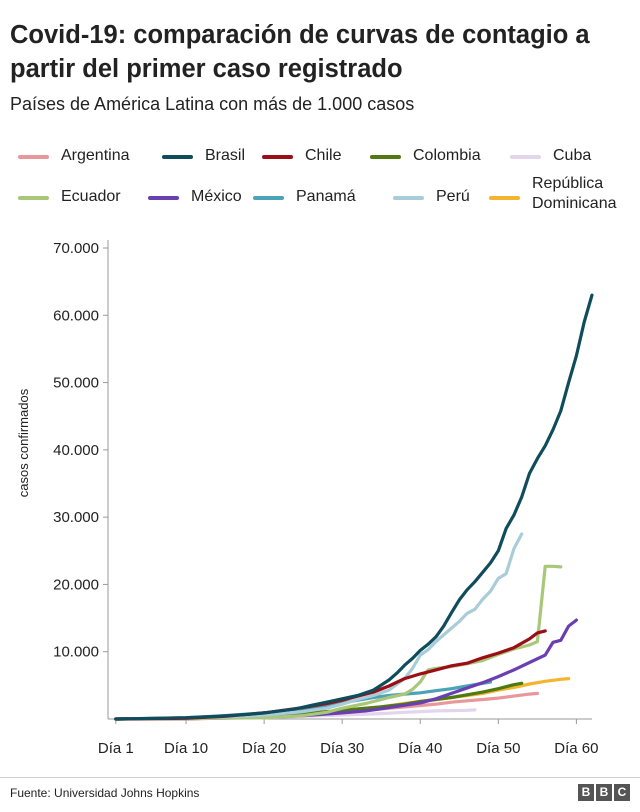 This screenshot has width=640, height=812. What do you see at coordinates (76, 450) in the screenshot?
I see `y-tick-label: 40.000` at bounding box center [76, 450].